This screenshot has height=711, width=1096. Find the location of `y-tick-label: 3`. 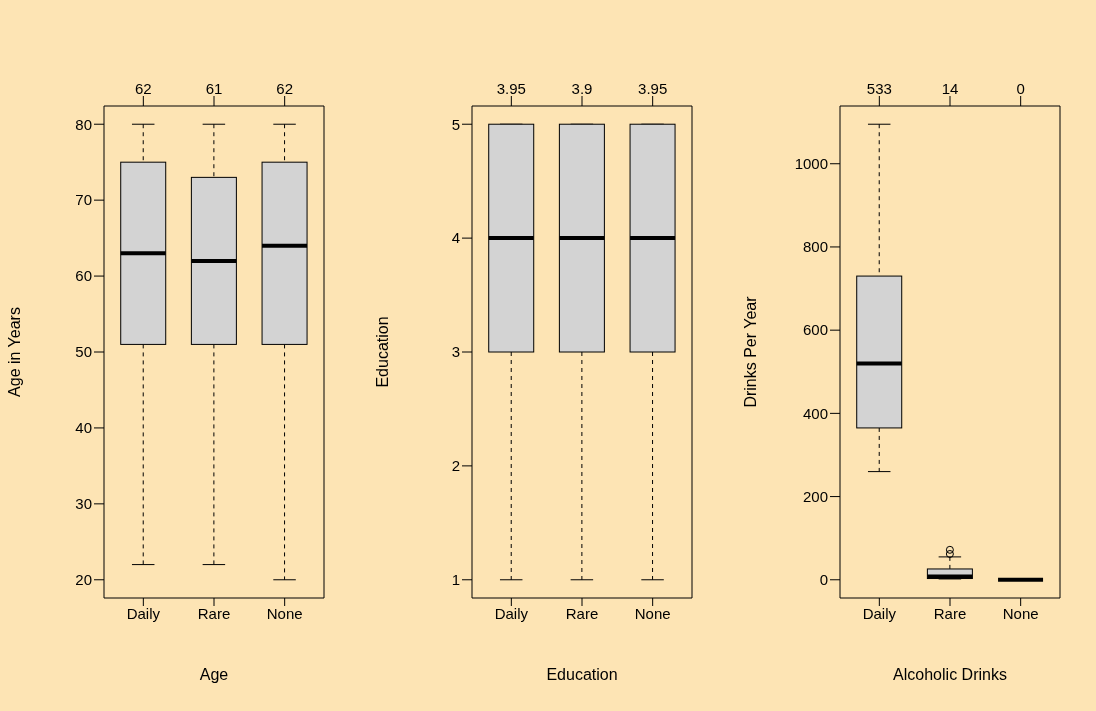

y-tick-label: 3 is located at coordinates (455, 352).